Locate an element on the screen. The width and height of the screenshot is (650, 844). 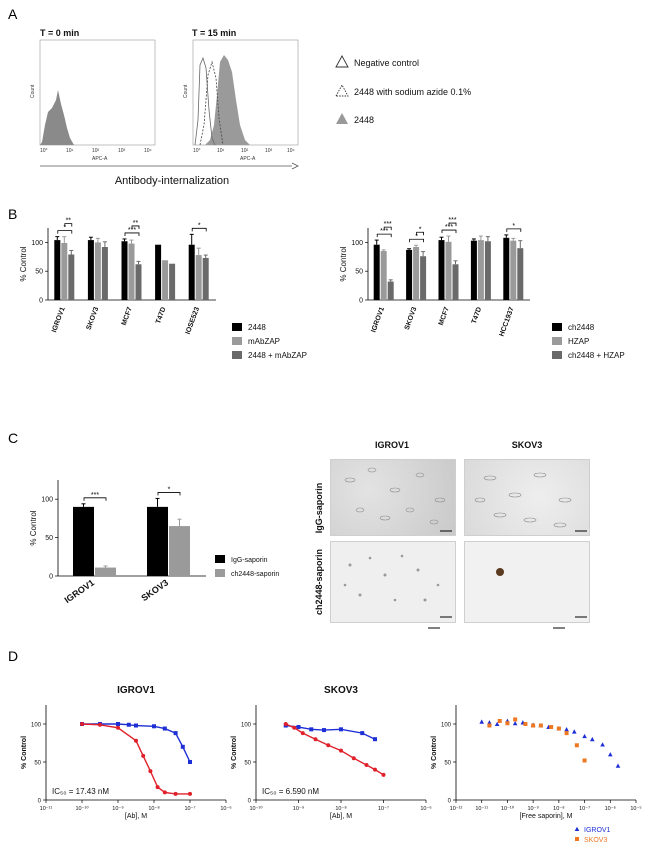
x-axis-label: [Free saporin], M is located at coordinates (546, 816).